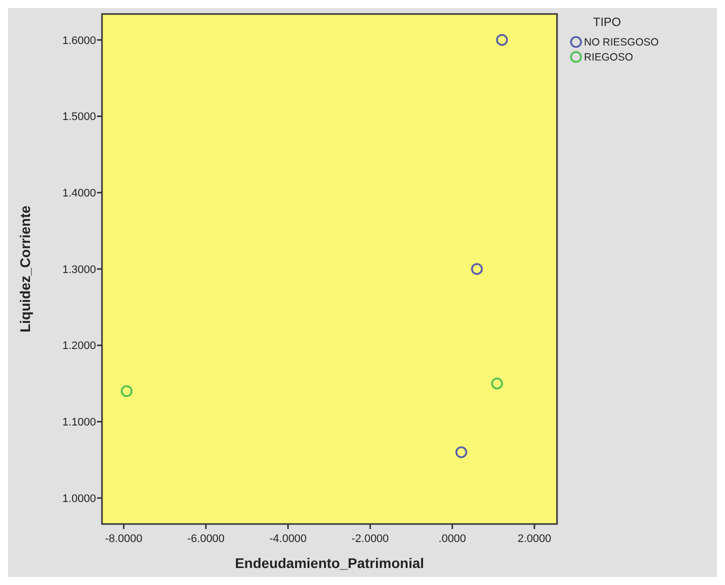 The image size is (725, 585). I want to click on x-tick-label: -4.0000, so click(288, 539).